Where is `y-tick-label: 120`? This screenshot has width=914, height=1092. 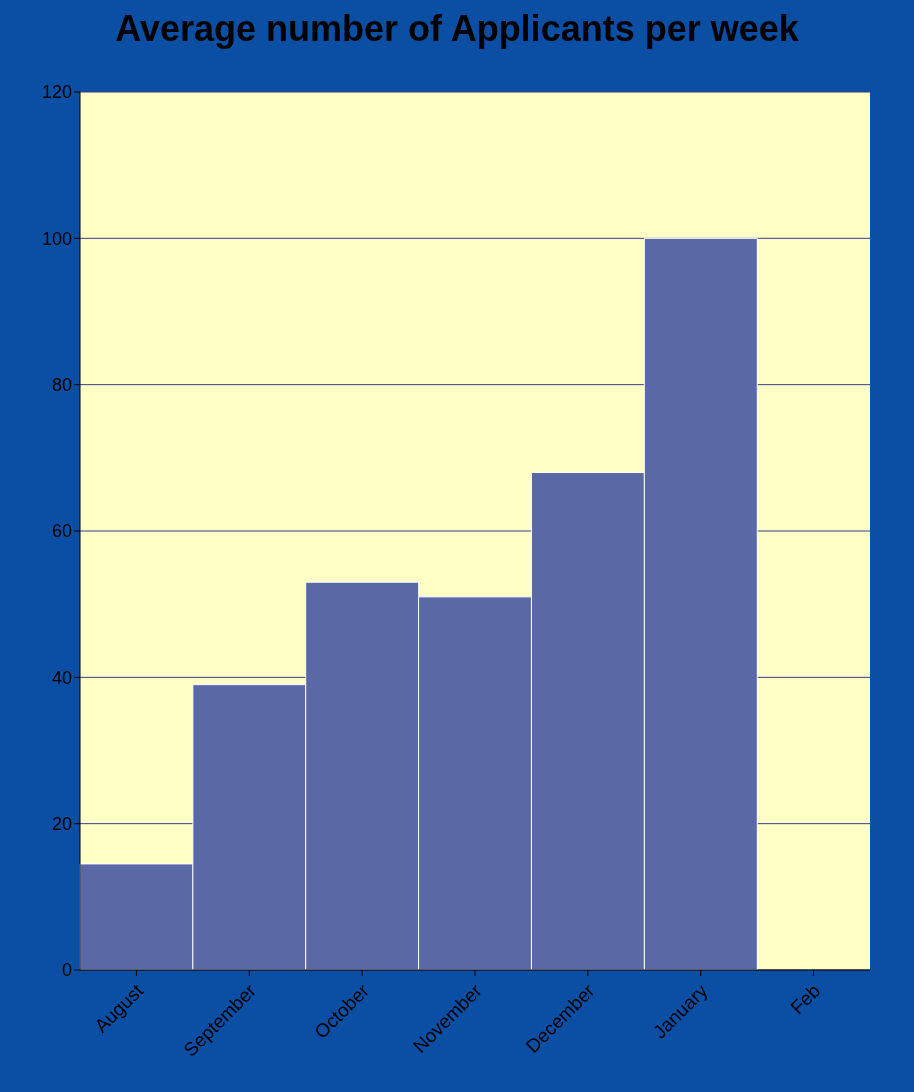
y-tick-label: 120 is located at coordinates (56, 92).